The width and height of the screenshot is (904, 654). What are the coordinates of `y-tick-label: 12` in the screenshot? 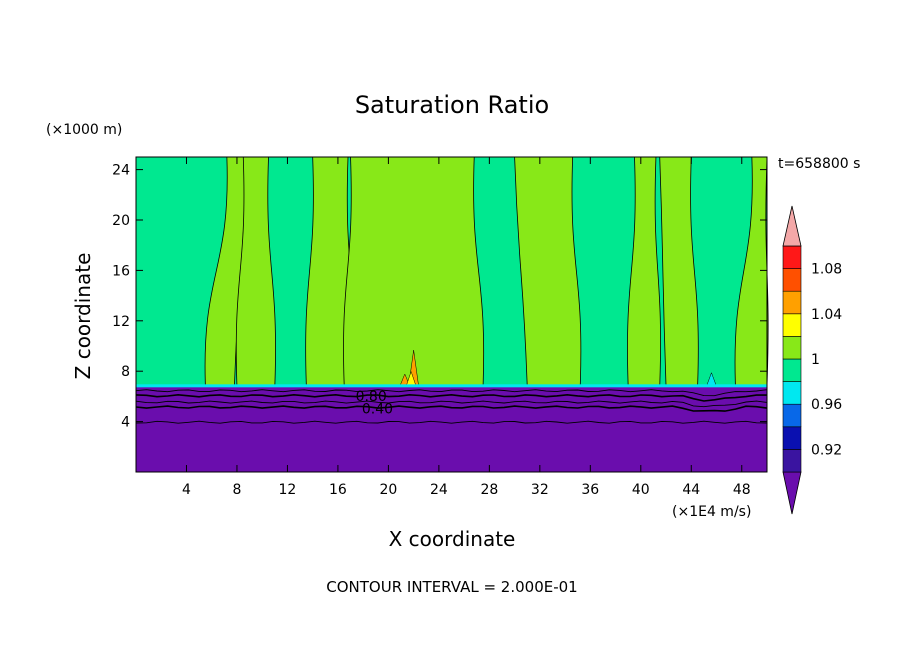 It's located at (121, 322).